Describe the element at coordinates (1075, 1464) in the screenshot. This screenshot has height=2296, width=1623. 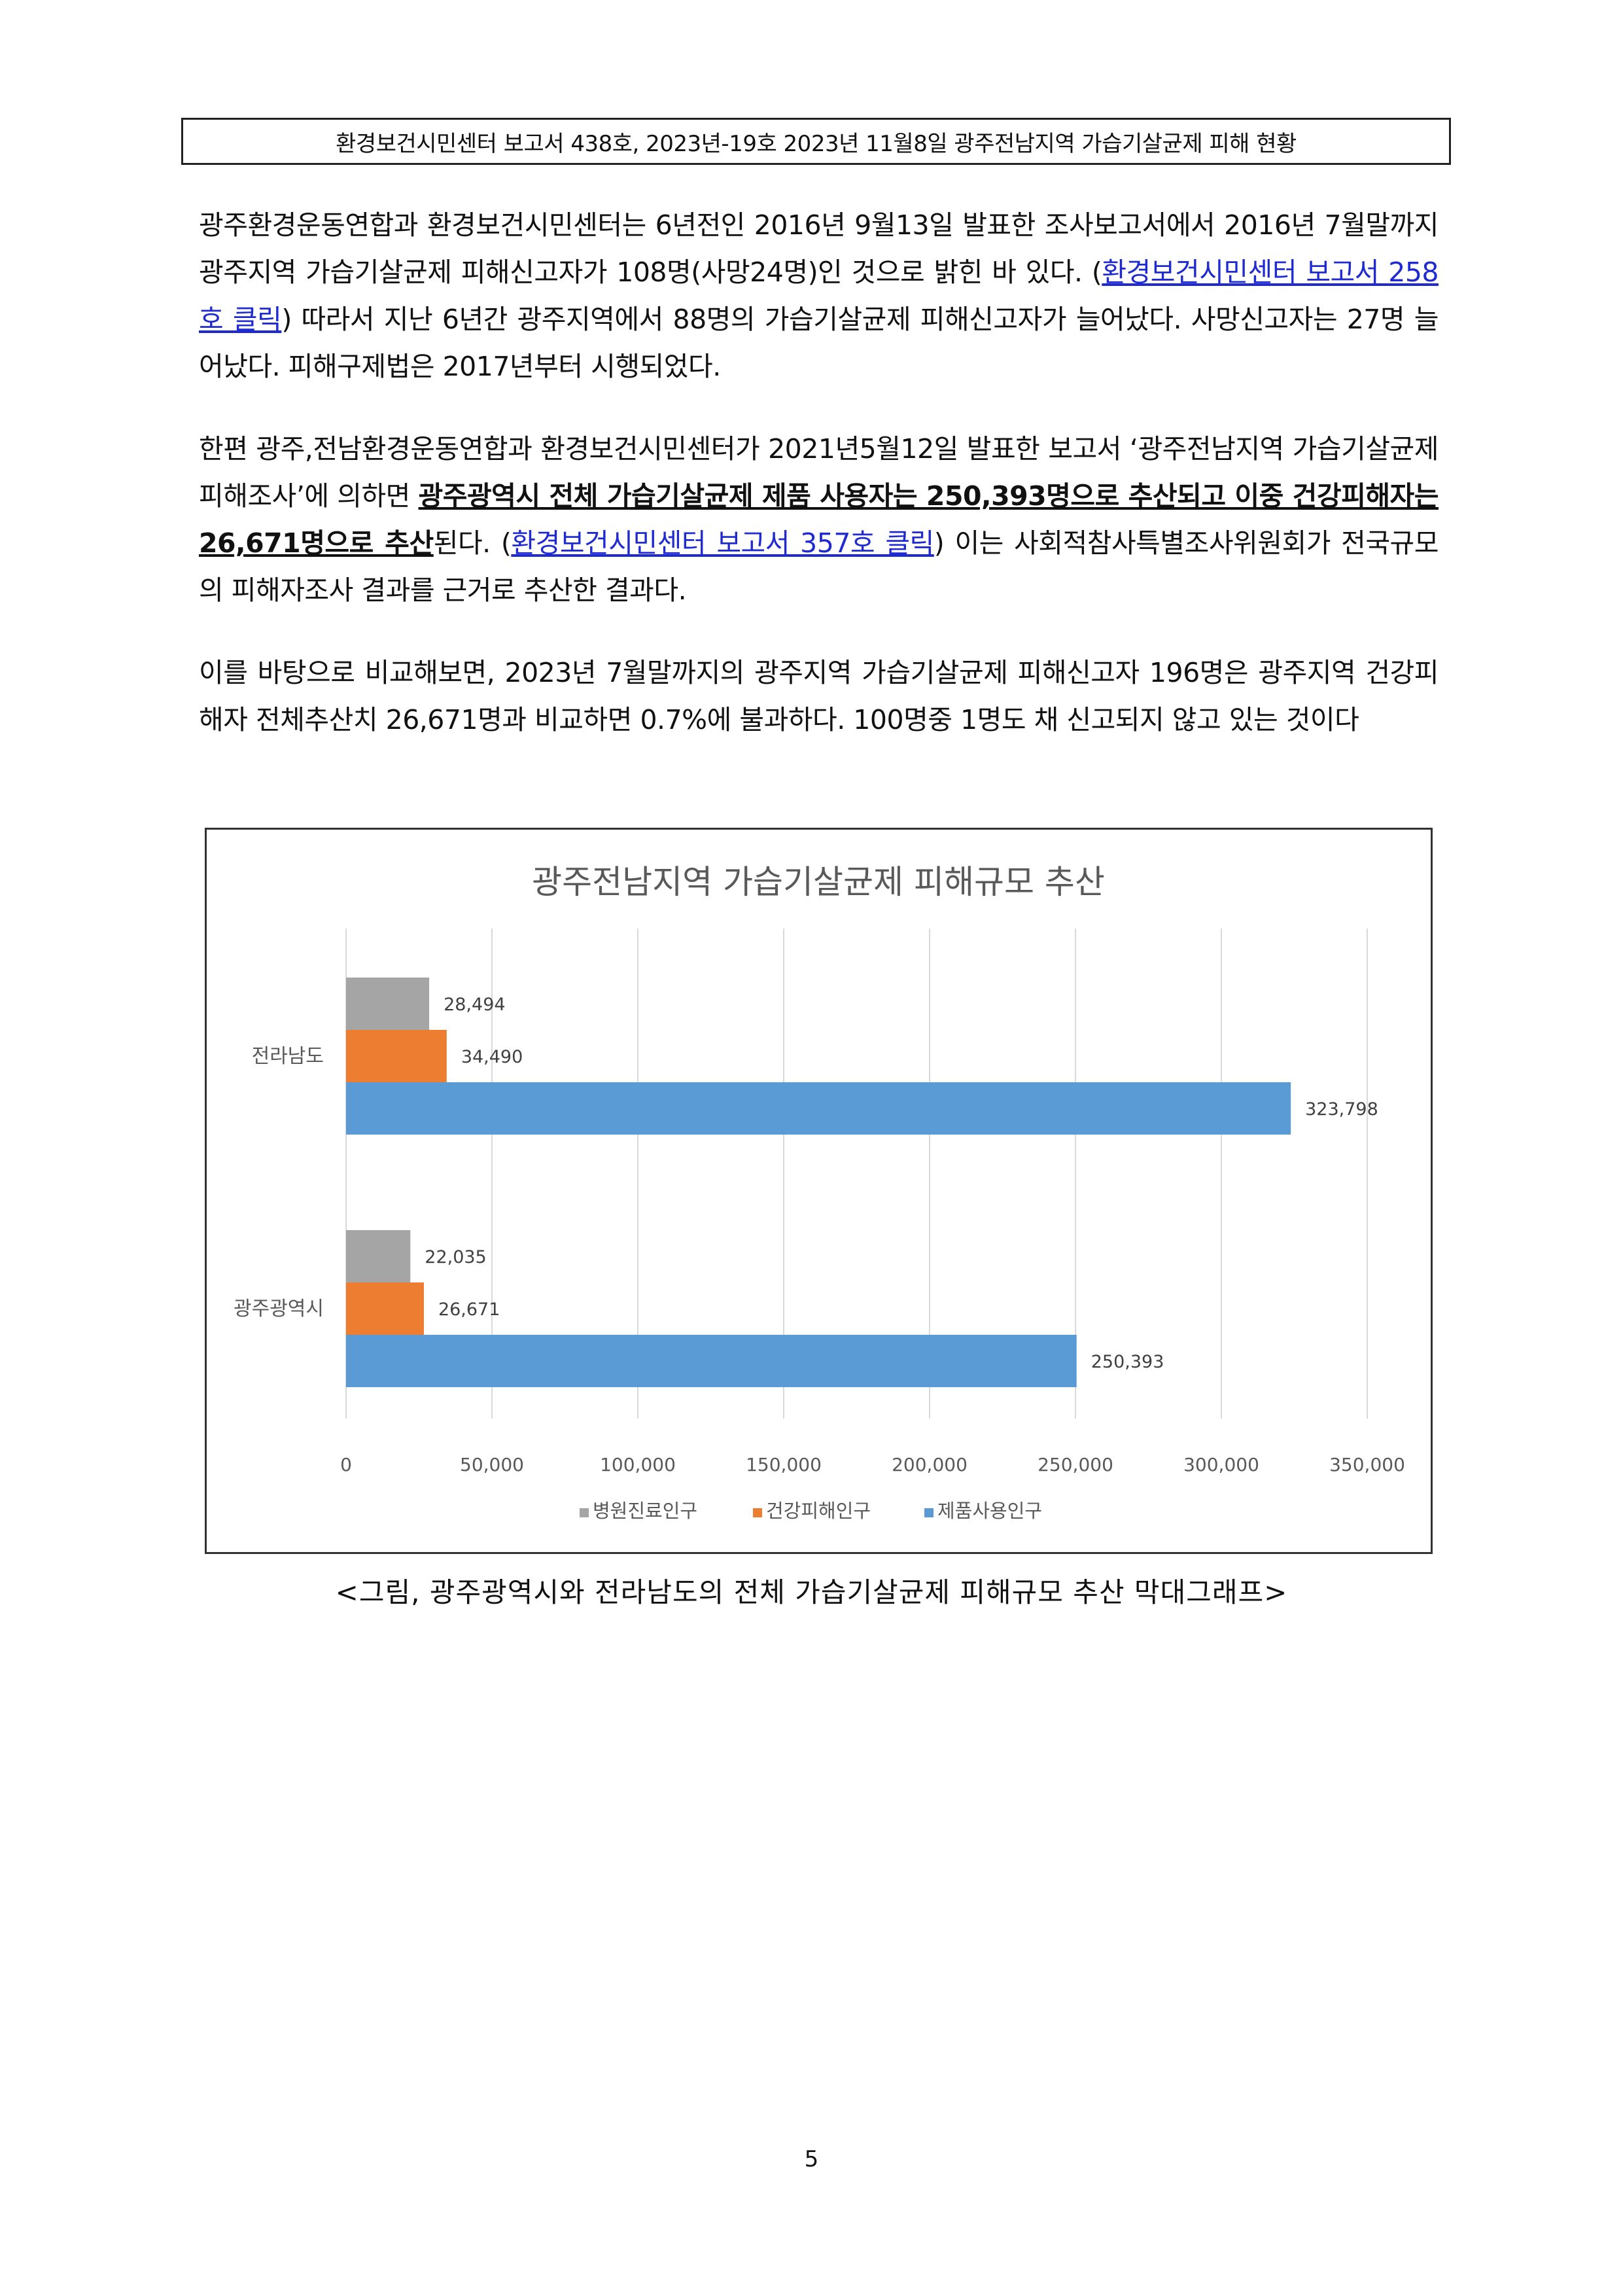
I see `x-tick-label: 250,000` at that location.